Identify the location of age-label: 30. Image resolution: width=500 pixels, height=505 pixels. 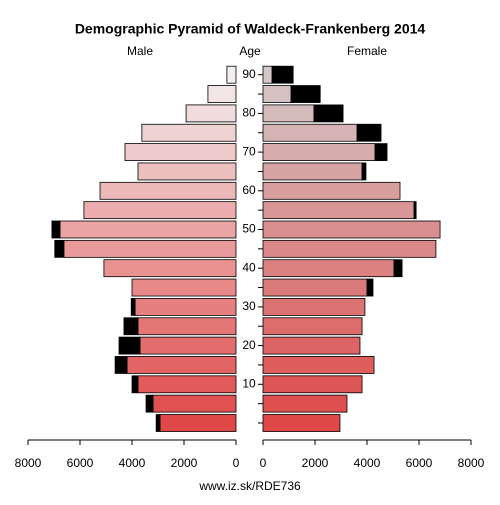
(249, 306).